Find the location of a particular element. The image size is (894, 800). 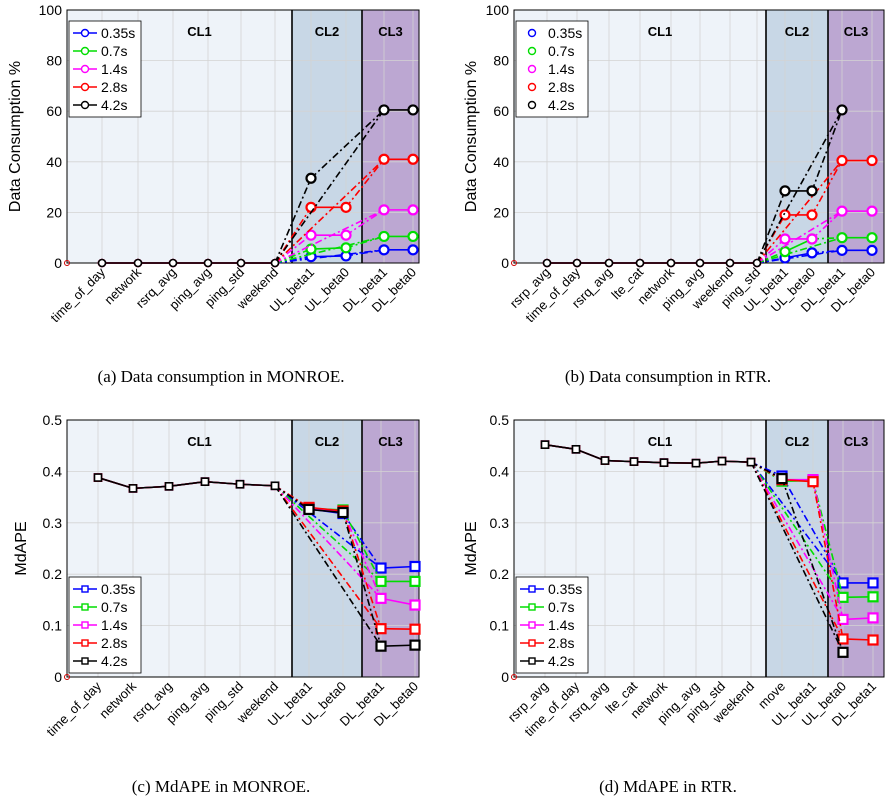

chart-caption: (b) Data consumption in RTR. is located at coordinates (668, 376).